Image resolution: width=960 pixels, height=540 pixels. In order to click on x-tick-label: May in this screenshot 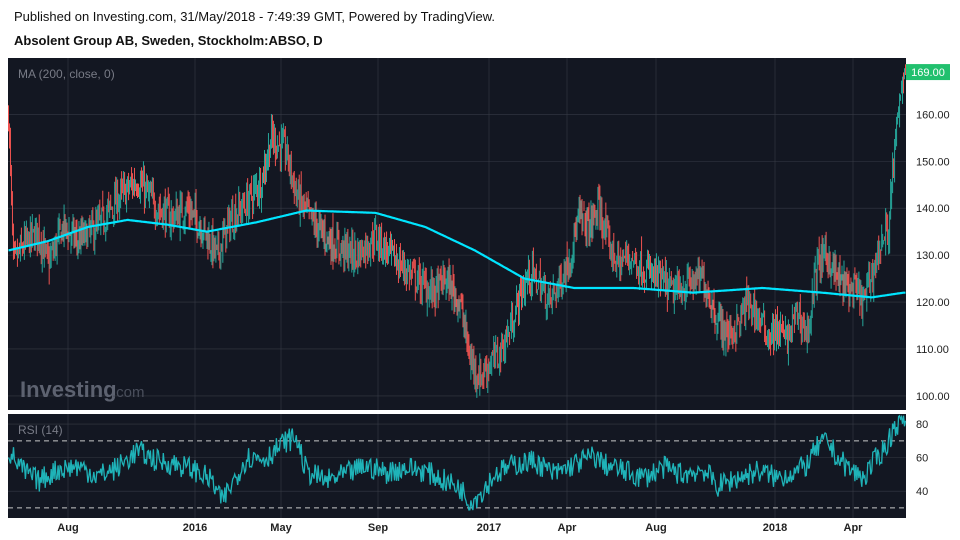, I will do `click(281, 528)`.